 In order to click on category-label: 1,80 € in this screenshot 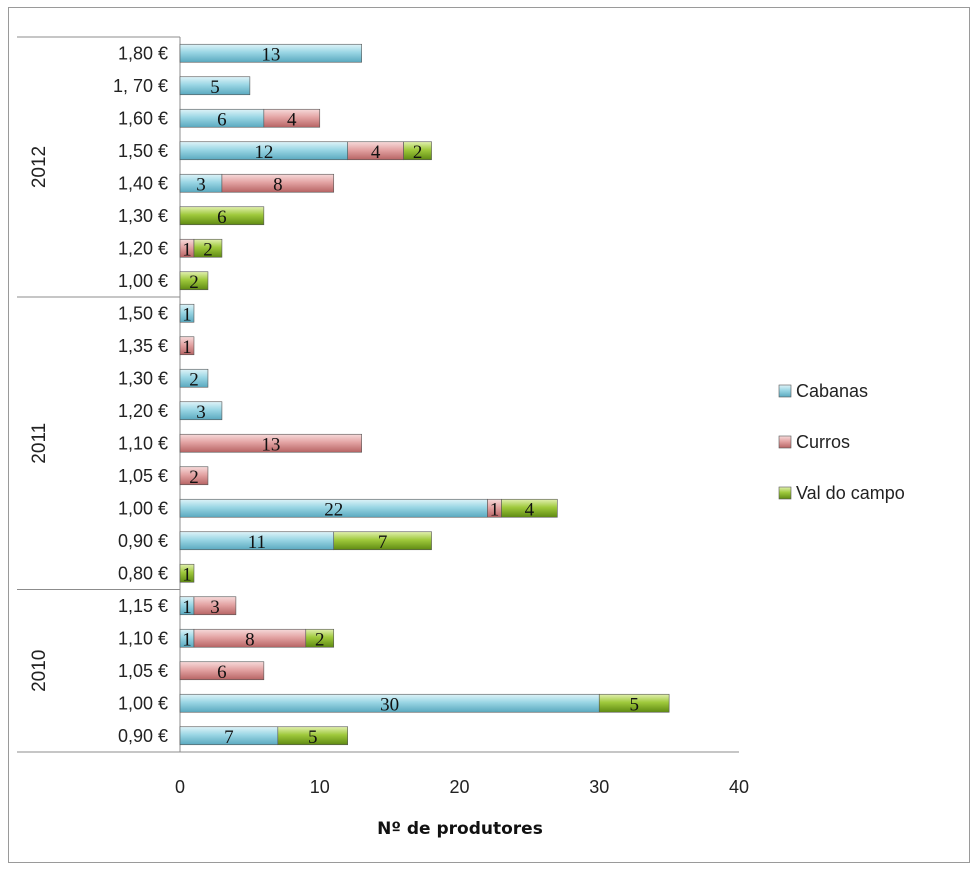, I will do `click(143, 53)`.